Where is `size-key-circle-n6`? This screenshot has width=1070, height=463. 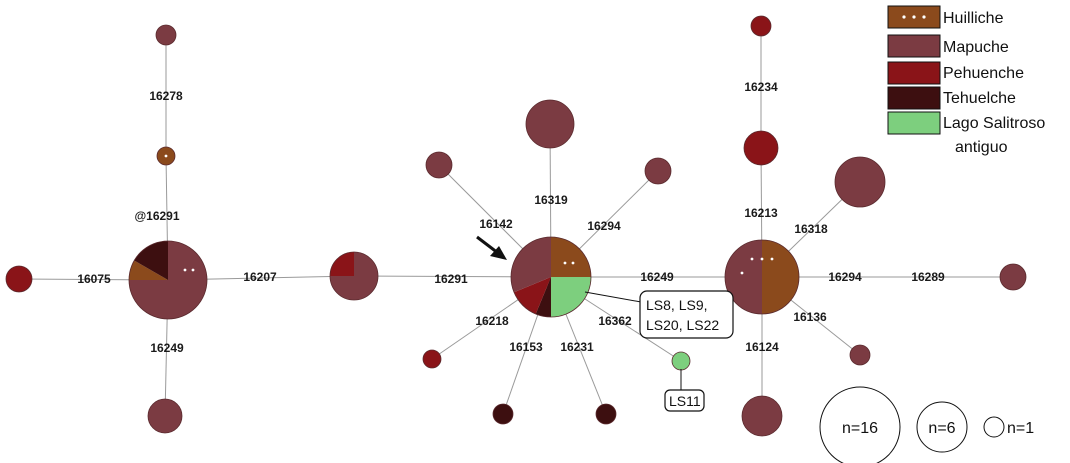 size-key-circle-n6 is located at coordinates (942, 427).